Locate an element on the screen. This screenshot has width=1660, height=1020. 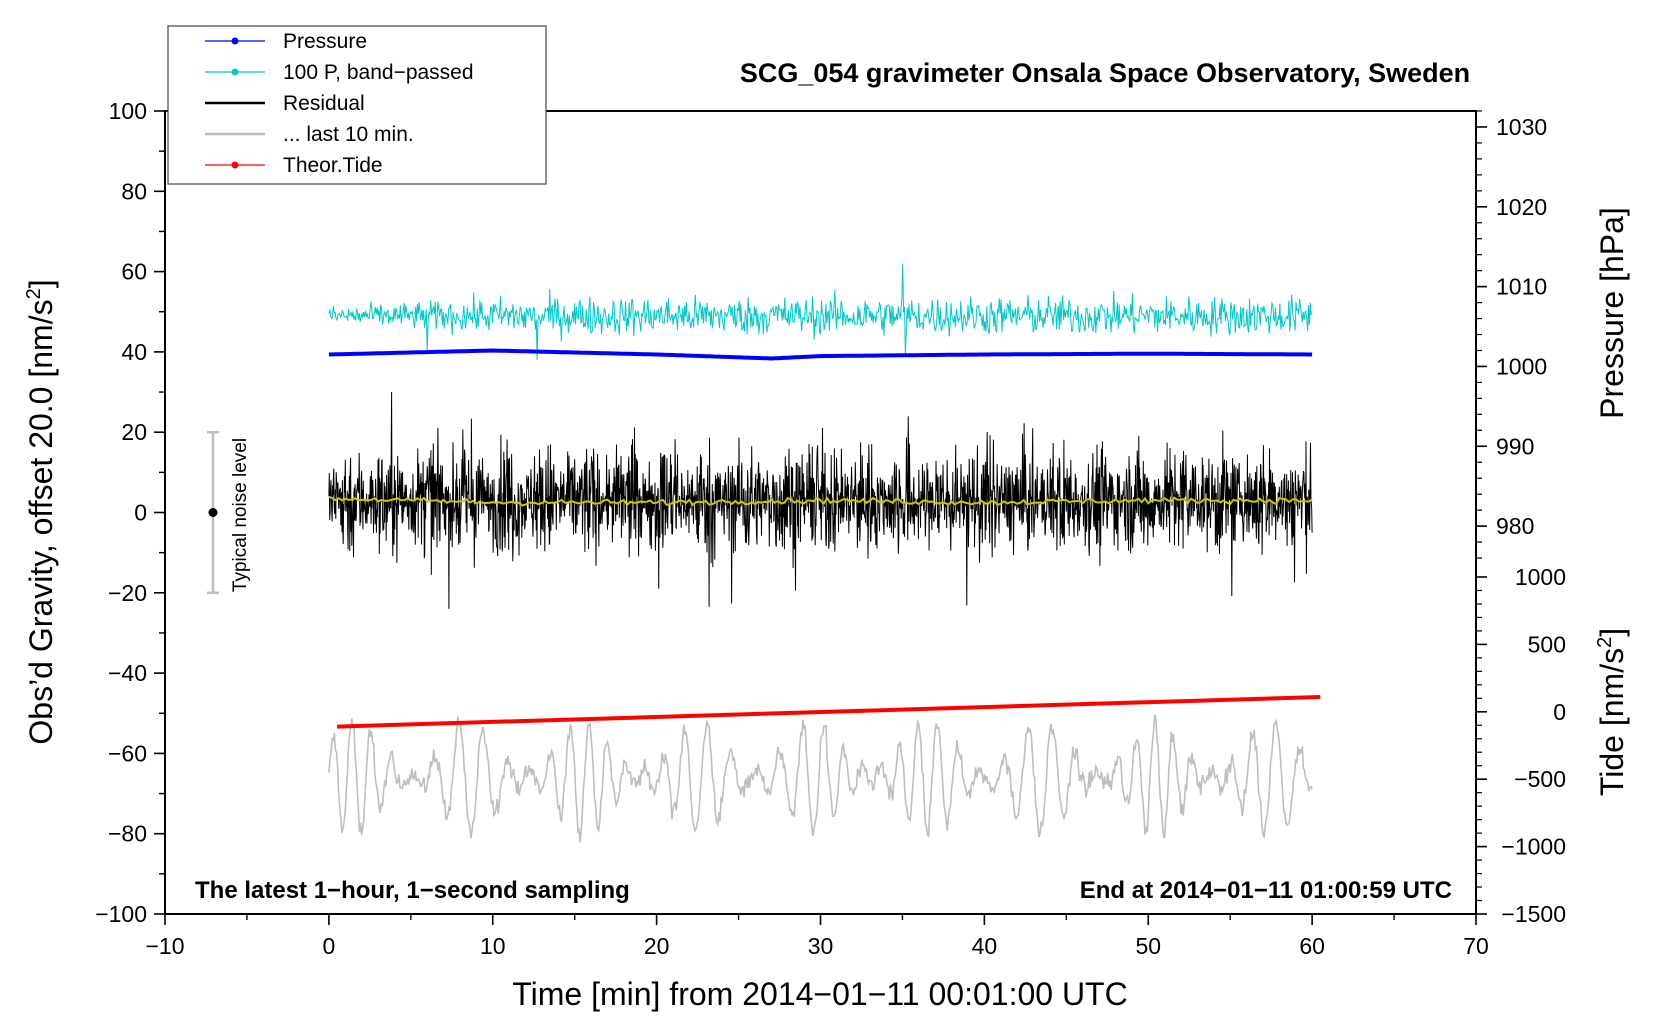
tide-tick-label-2: −500 is located at coordinates (1540, 779).